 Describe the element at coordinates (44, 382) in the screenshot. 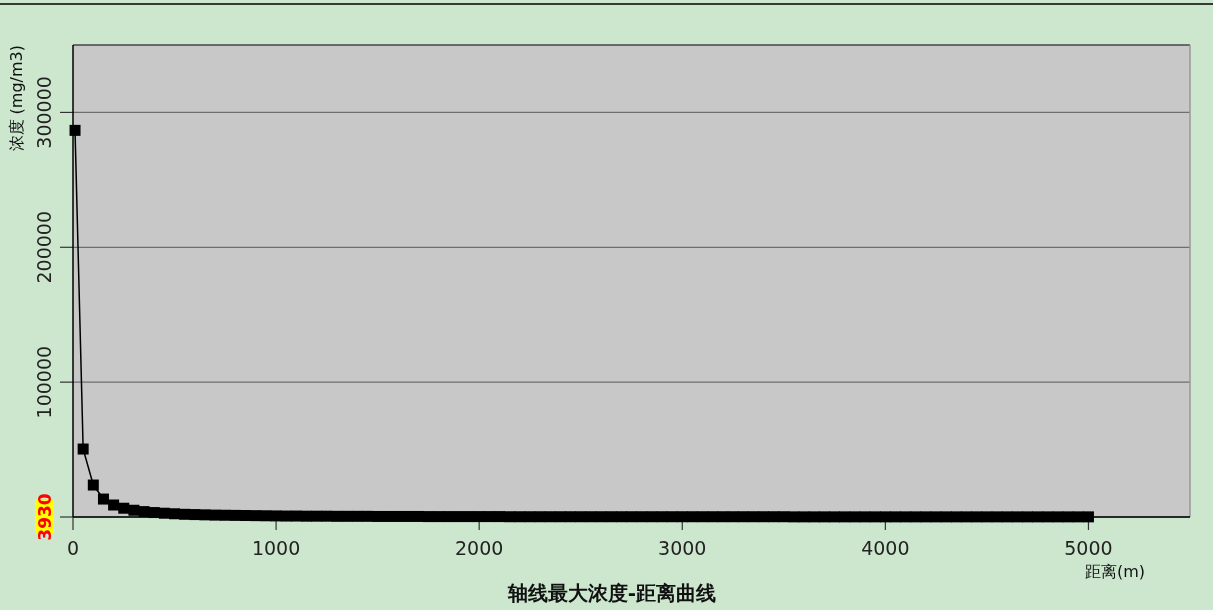

I see `y-tick-label: 100000` at that location.